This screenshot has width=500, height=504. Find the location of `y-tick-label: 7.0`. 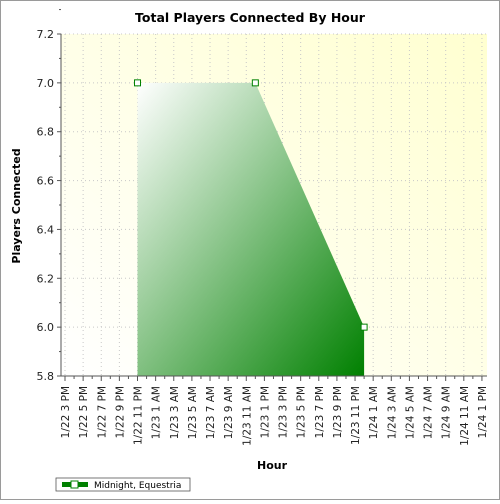

y-tick-label: 7.0 is located at coordinates (46, 83).